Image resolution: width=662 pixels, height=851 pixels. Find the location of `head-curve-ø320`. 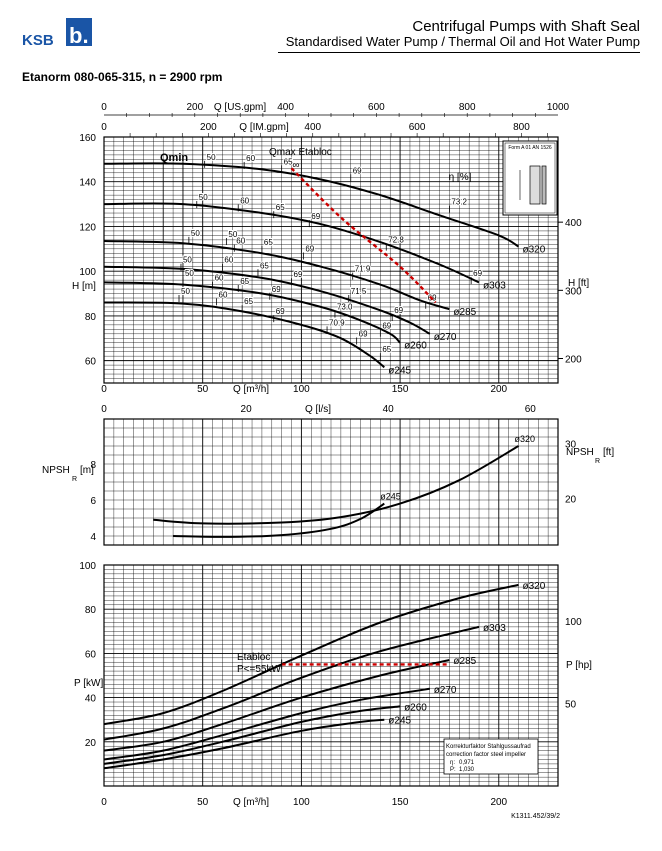

head-curve-ø320 is located at coordinates (311, 205).